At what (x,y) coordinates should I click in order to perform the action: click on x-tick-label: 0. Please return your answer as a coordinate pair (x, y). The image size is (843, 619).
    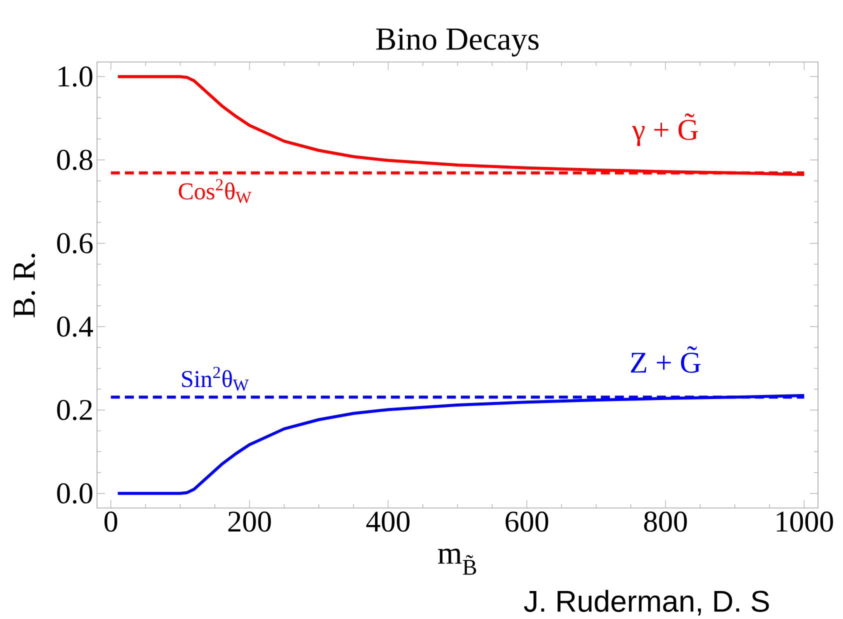
    Looking at the image, I should click on (111, 522).